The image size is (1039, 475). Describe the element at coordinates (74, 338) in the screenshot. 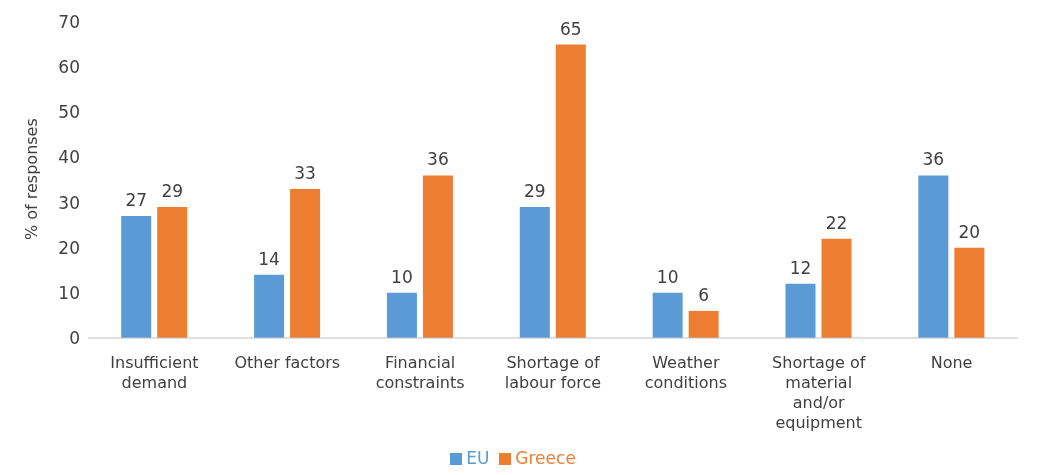

I see `y-tick-label: 0` at that location.